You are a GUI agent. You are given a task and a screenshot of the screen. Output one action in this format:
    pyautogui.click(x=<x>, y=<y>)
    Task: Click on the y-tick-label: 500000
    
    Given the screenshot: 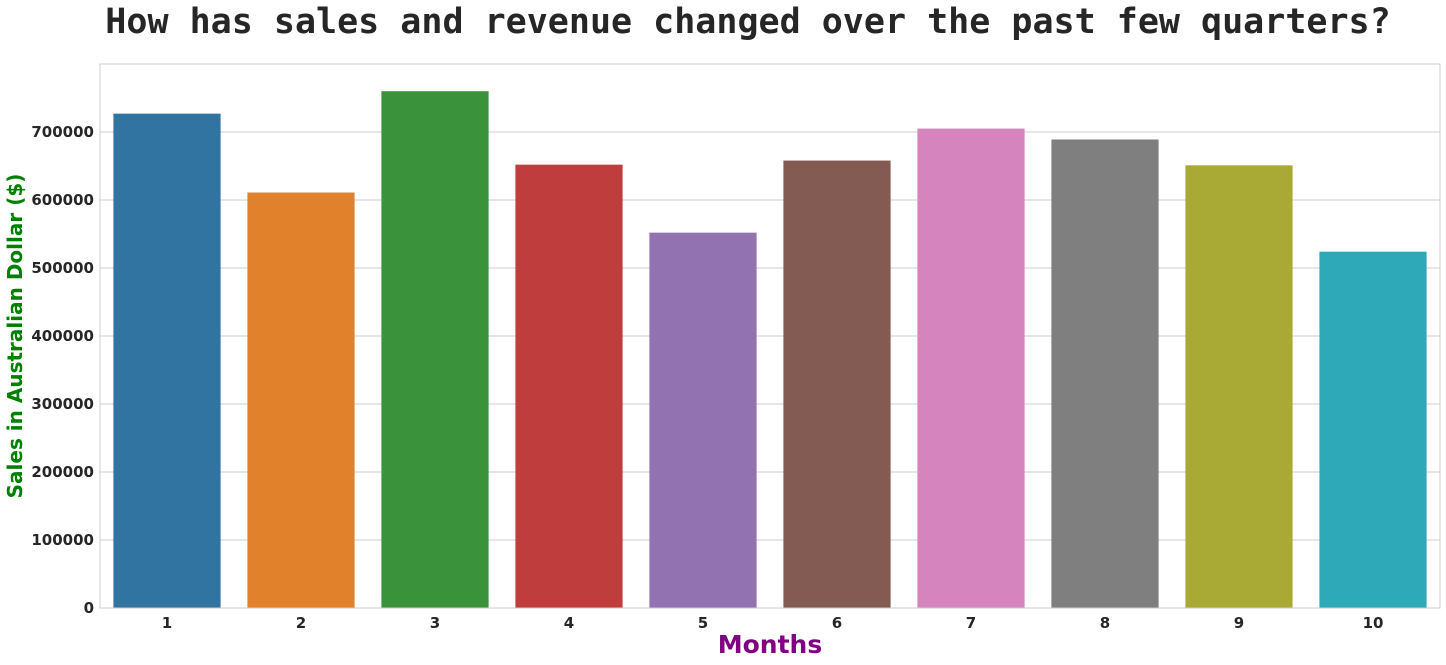 What is the action you would take?
    pyautogui.click(x=62, y=268)
    